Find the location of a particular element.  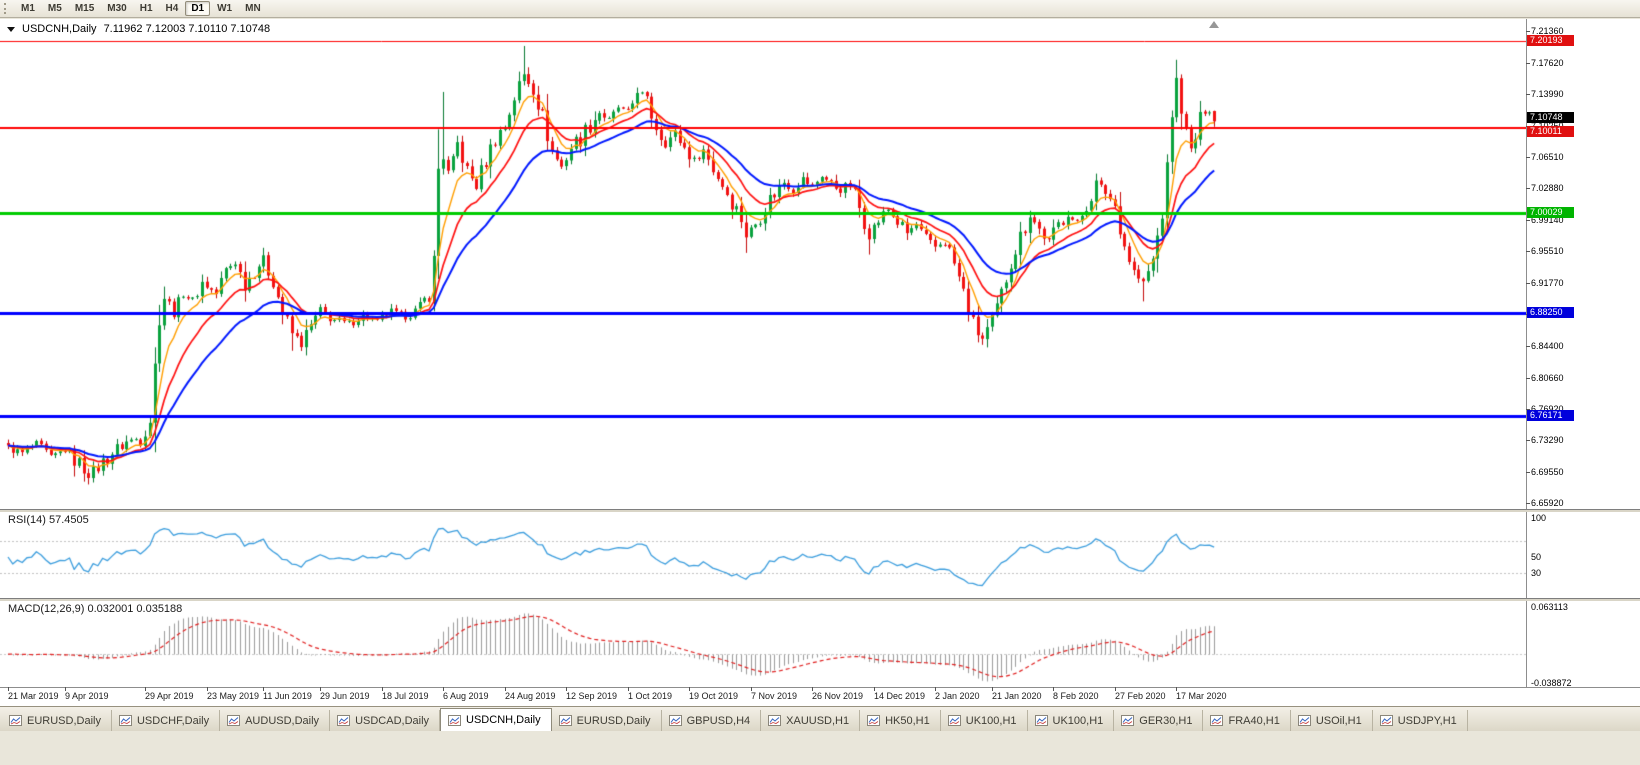

time-axis-label: 29 Apr 2019 is located at coordinates (169, 696).